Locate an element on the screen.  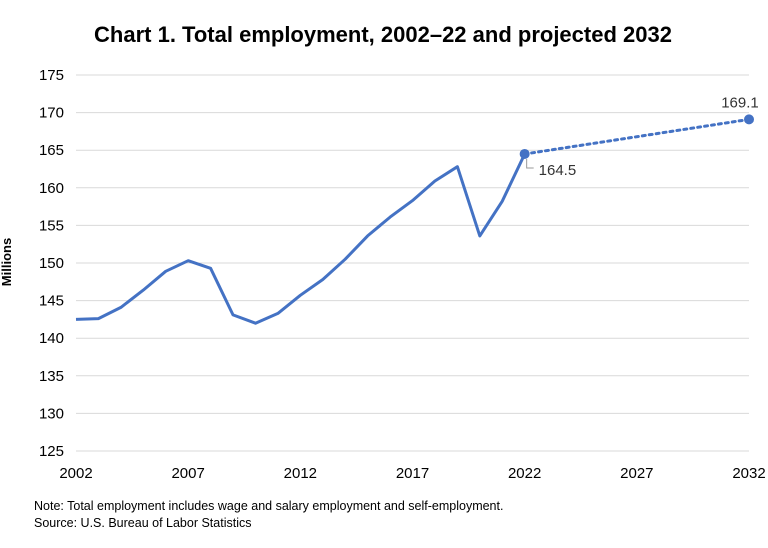
x-tick-label: 2017 is located at coordinates (412, 473).